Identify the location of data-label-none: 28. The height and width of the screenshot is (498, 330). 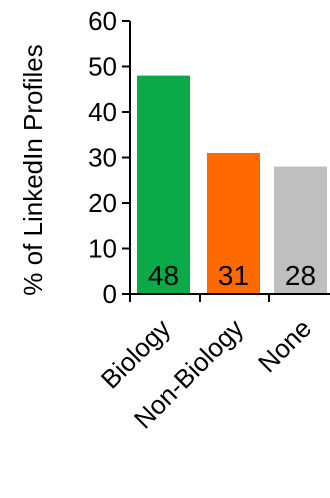
(300, 275).